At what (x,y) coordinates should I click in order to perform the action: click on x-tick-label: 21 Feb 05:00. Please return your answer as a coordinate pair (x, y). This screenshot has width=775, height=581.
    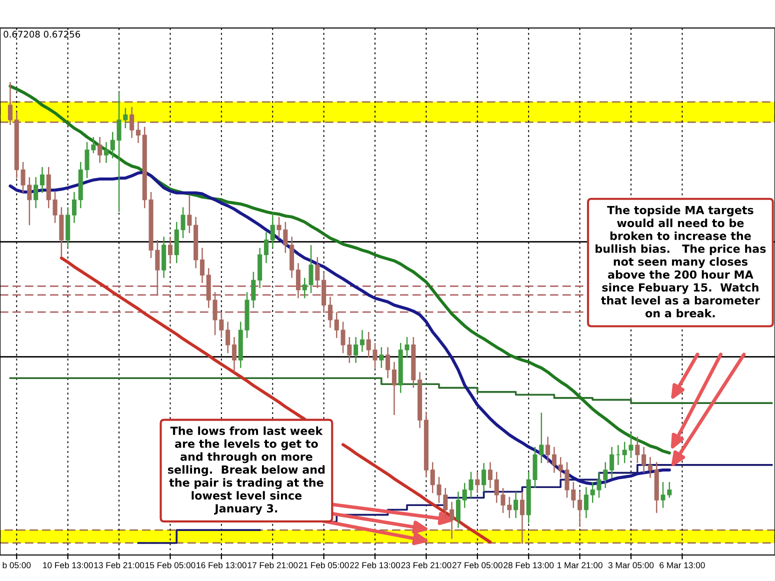
    Looking at the image, I should click on (323, 565).